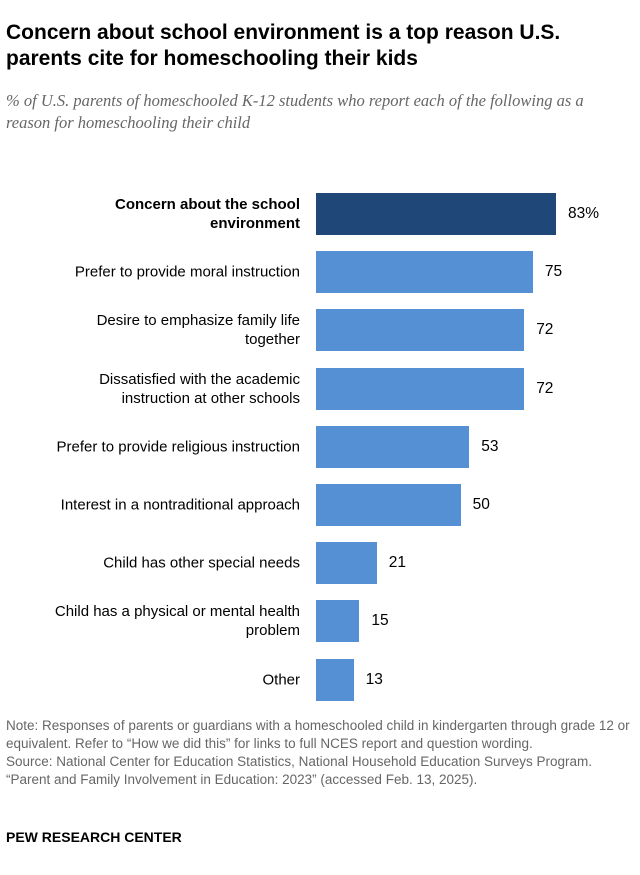 The width and height of the screenshot is (640, 875). Describe the element at coordinates (178, 447) in the screenshot. I see `category-label: Prefer to provide religious instruction` at that location.